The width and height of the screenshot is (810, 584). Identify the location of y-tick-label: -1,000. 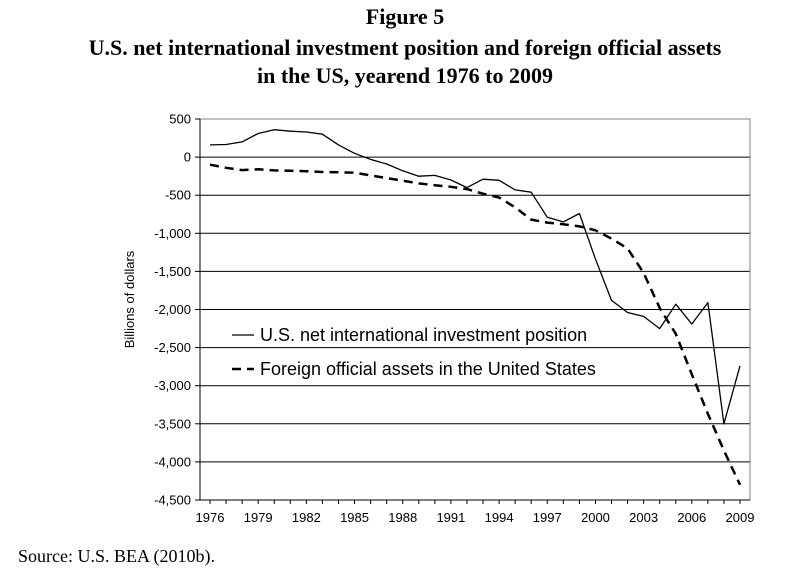
(172, 233).